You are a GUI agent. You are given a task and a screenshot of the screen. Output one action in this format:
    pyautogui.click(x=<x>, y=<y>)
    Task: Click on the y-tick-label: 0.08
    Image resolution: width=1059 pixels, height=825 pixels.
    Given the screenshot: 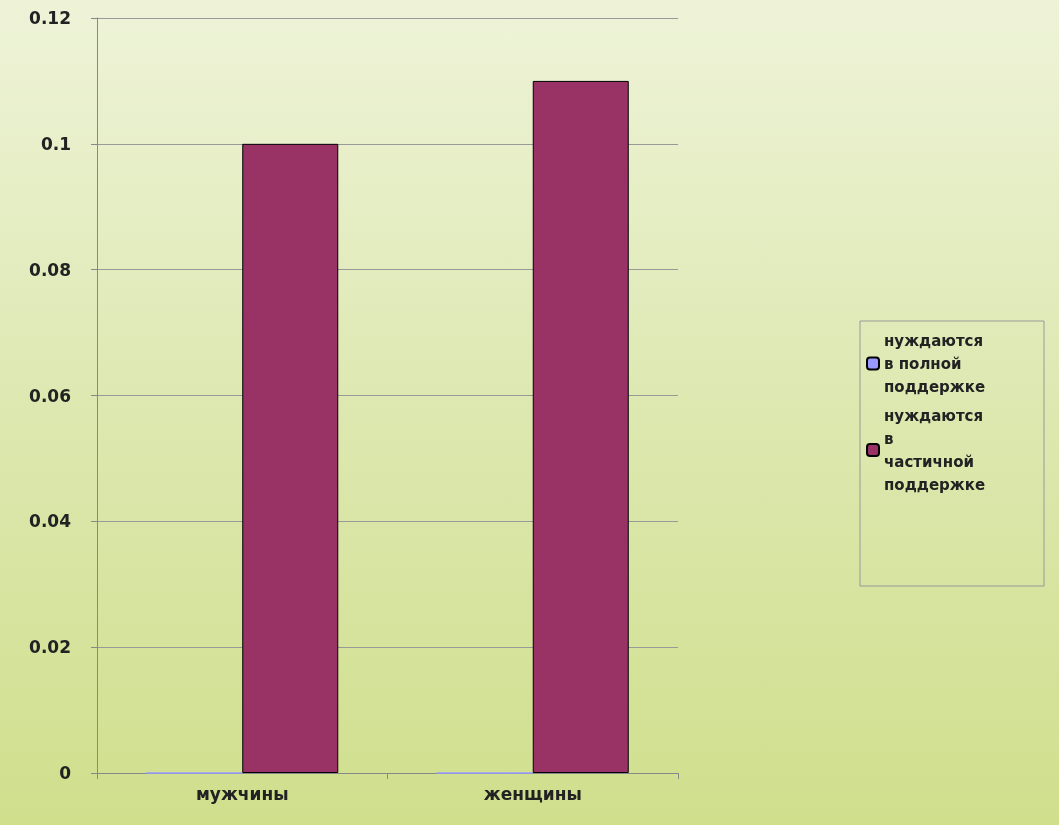 What is the action you would take?
    pyautogui.click(x=50, y=269)
    